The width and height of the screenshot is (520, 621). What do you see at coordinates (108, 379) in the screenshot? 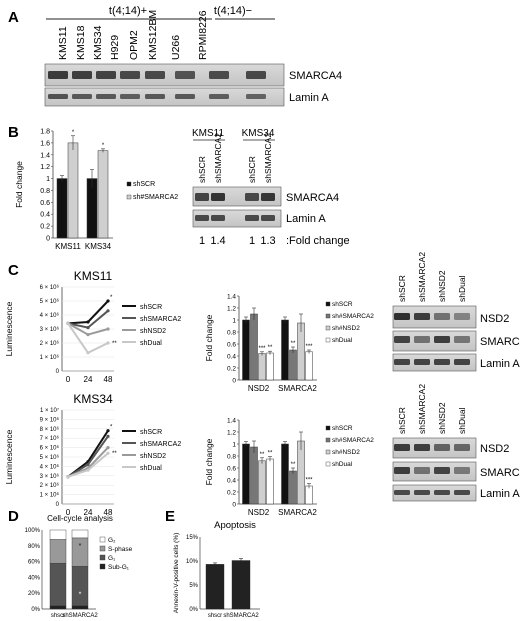
I see `C-line-KMS11-xtick-label-2: 48` at bounding box center [108, 379].